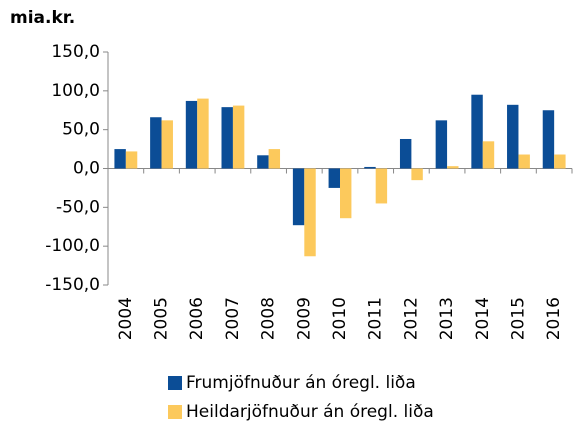 Image resolution: width=574 pixels, height=431 pixels. Describe the element at coordinates (81, 130) in the screenshot. I see `y-tick-label: 50,0` at that location.